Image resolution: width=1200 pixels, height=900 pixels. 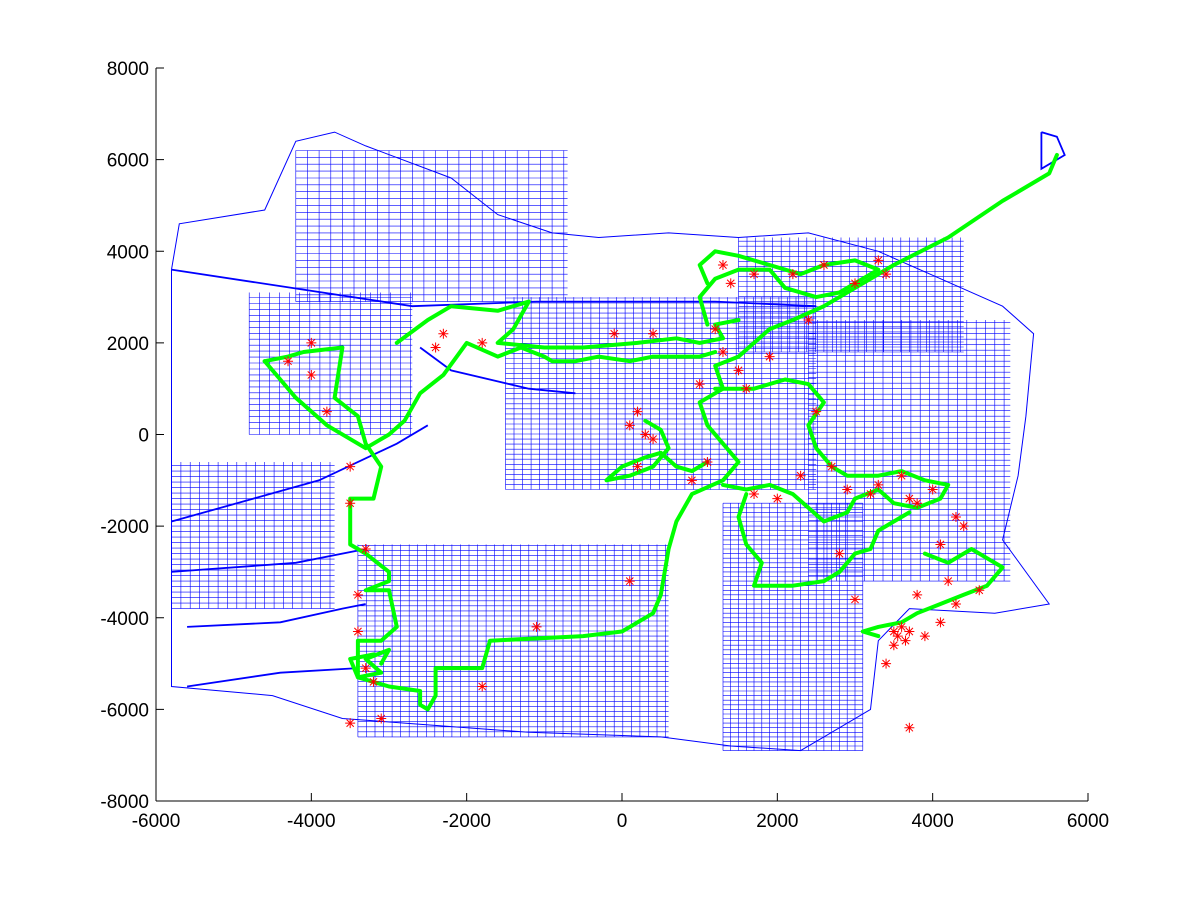 What do you see at coordinates (124, 619) in the screenshot?
I see `y-tick-label: -4000` at bounding box center [124, 619].